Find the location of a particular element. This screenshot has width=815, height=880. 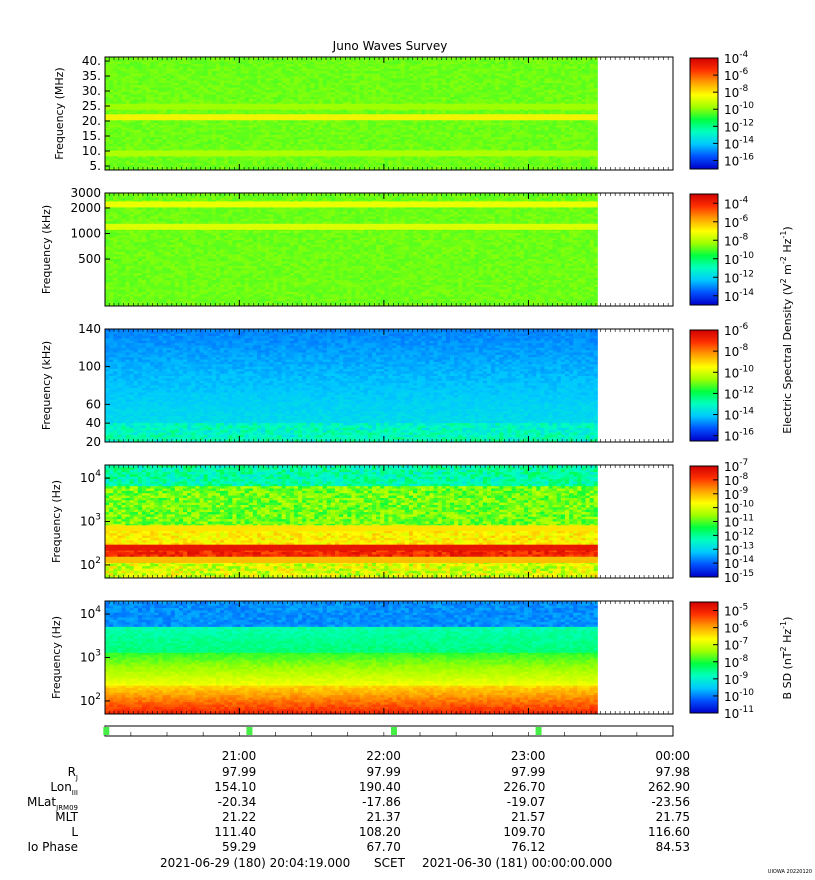

time-axis-labels: 21:00 22:00 23:00 00:00 is located at coordinates (456, 756).